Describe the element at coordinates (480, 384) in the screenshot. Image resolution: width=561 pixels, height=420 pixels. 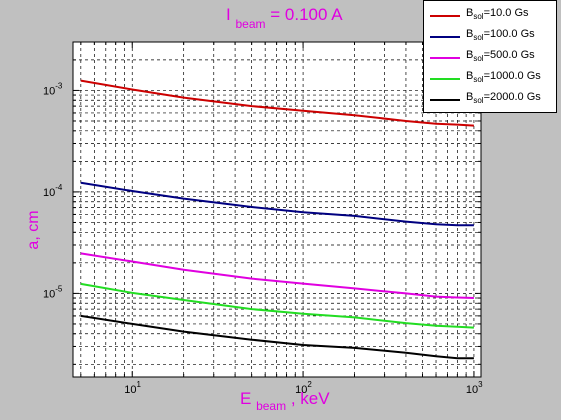
I see `x-tick-label-exp: 3` at that location.